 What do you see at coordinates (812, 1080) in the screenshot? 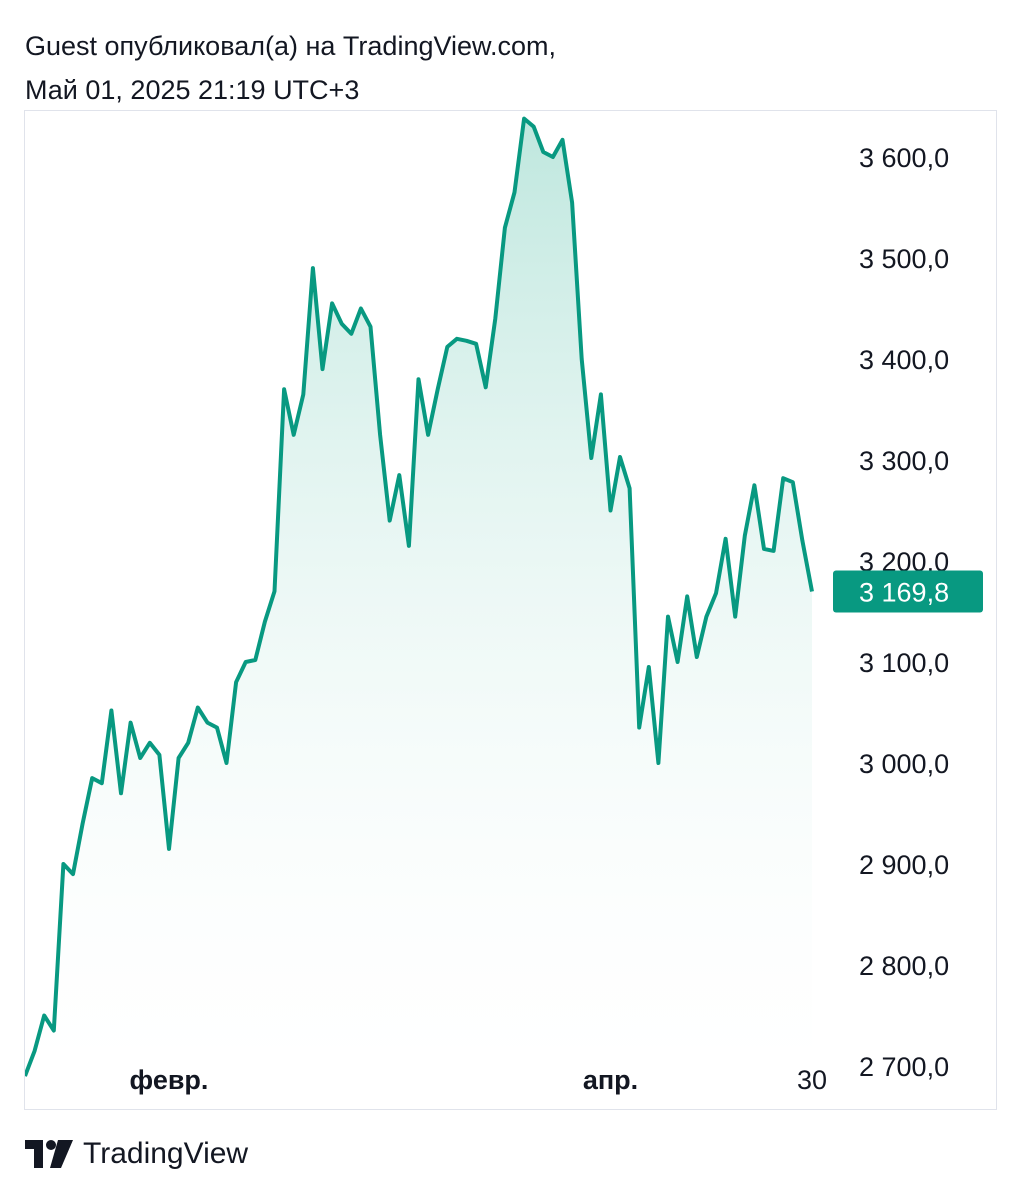
I see `x-tick-label: 30` at bounding box center [812, 1080].